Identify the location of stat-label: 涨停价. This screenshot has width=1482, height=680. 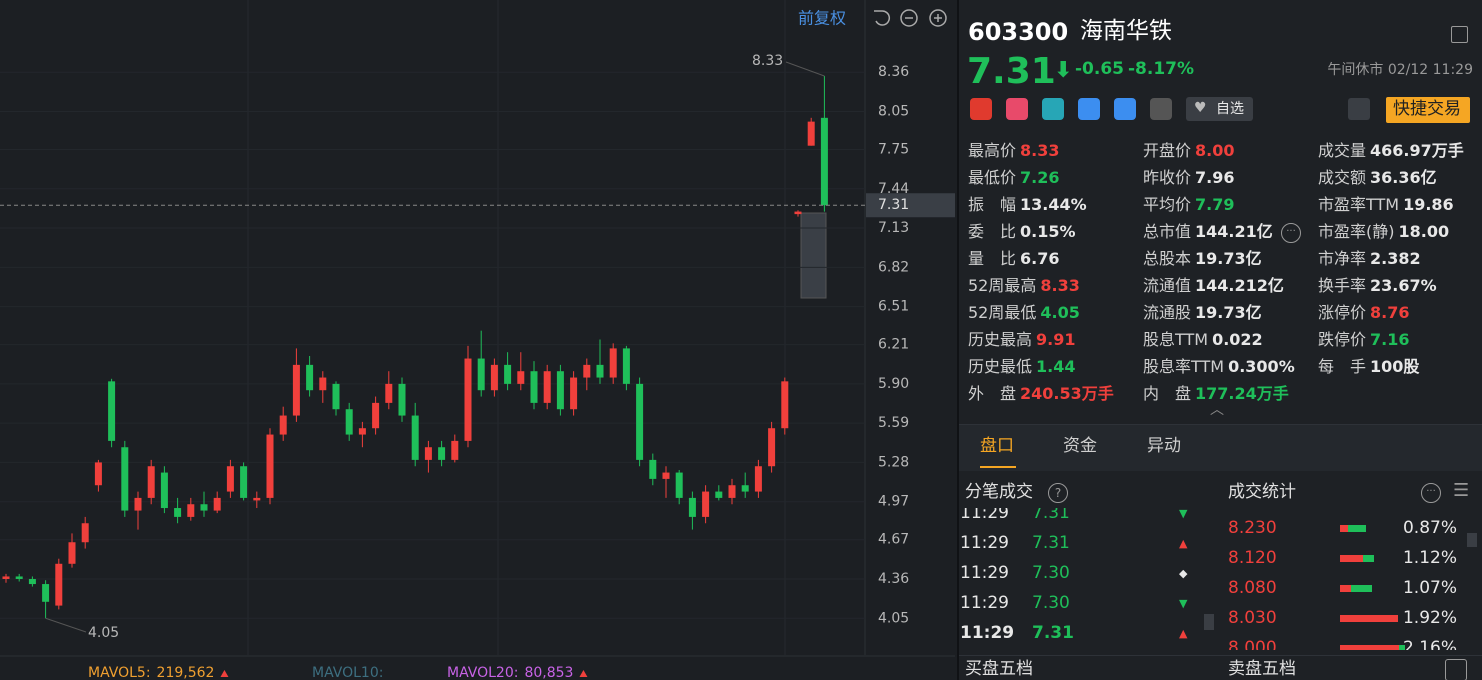
(1342, 312).